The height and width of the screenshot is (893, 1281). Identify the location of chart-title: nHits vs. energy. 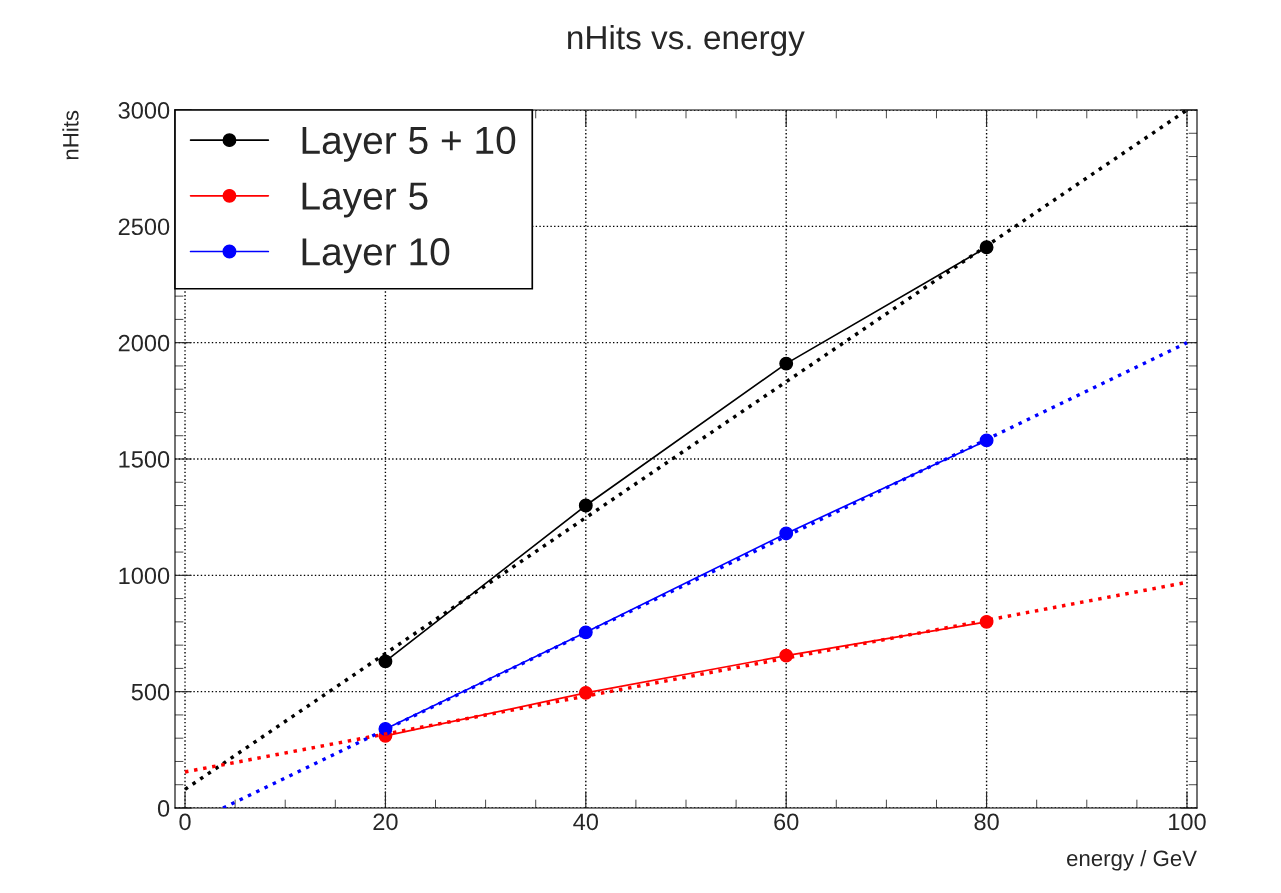
(686, 40).